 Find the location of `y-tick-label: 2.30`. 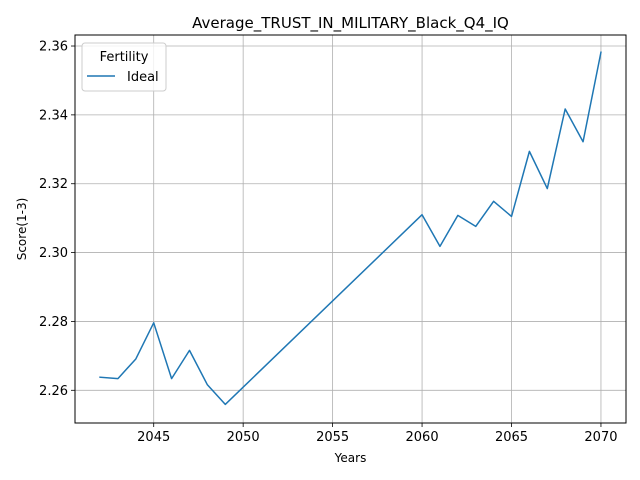

y-tick-label: 2.30 is located at coordinates (53, 253).